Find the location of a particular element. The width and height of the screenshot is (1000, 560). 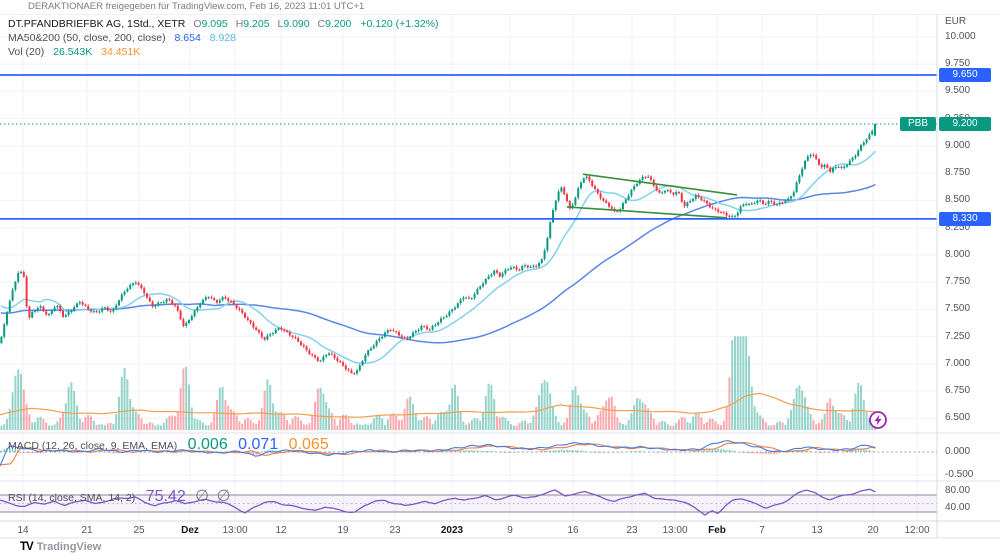

ohlc-open-key: O is located at coordinates (197, 24).